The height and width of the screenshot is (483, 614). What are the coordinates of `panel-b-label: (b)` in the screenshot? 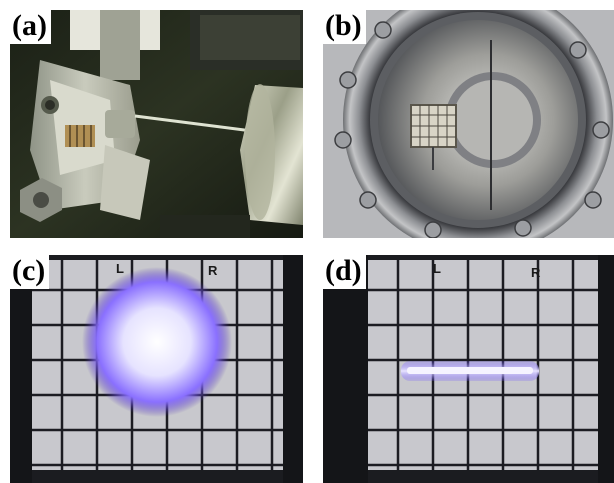 It's located at (344, 27).